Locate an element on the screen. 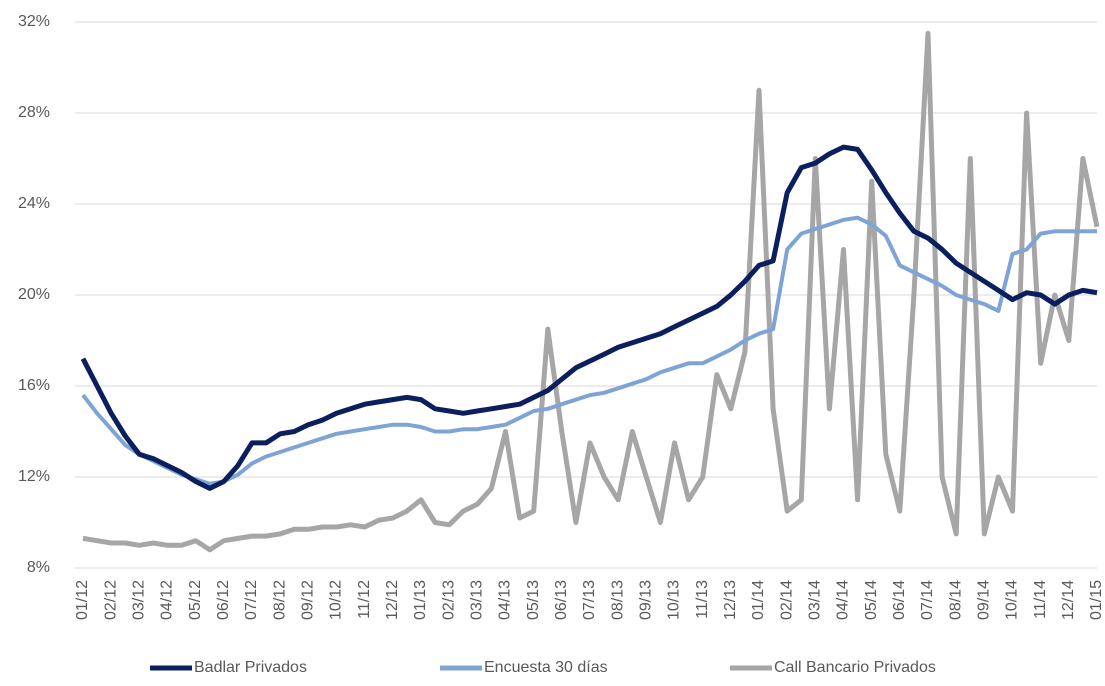  x-tick-label: 08/13 is located at coordinates (617, 600).